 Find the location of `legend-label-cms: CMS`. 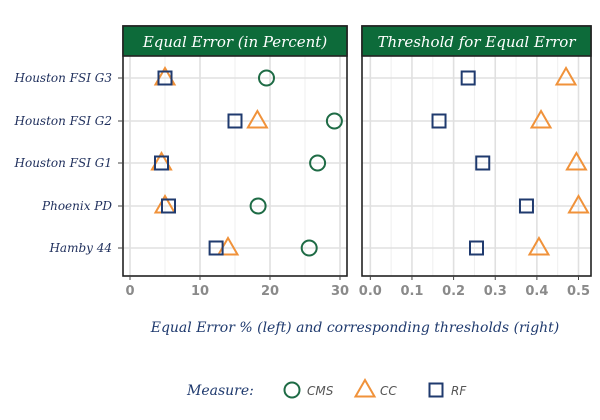

legend-label-cms: CMS is located at coordinates (320, 391).